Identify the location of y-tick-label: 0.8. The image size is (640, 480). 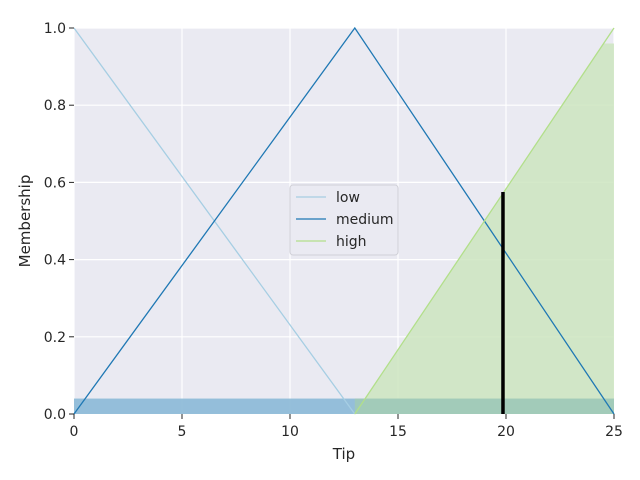
(55, 106).